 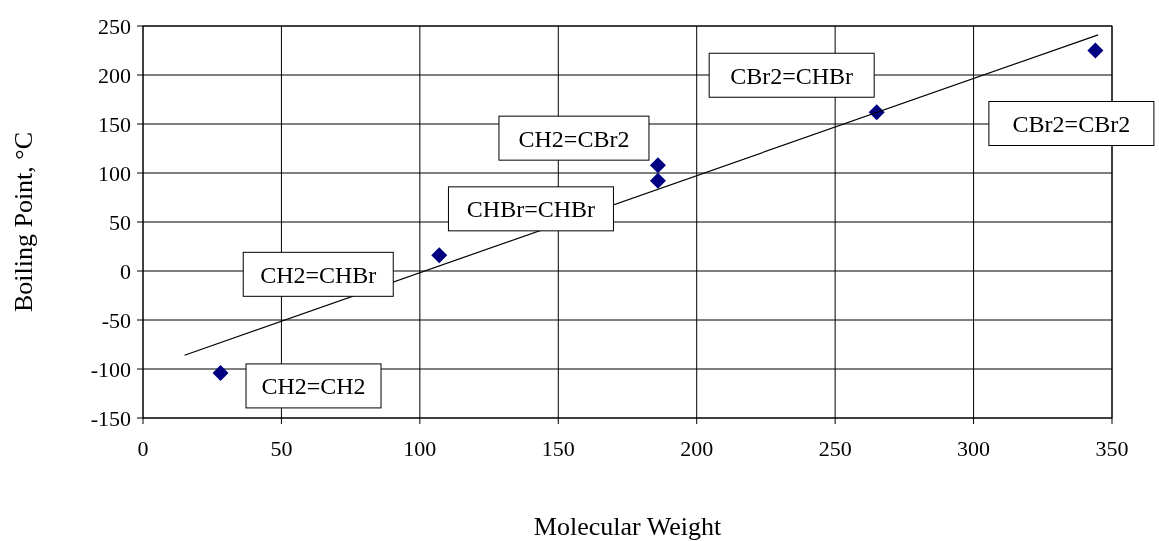 I want to click on y-tick-label: -50, so click(x=116, y=320).